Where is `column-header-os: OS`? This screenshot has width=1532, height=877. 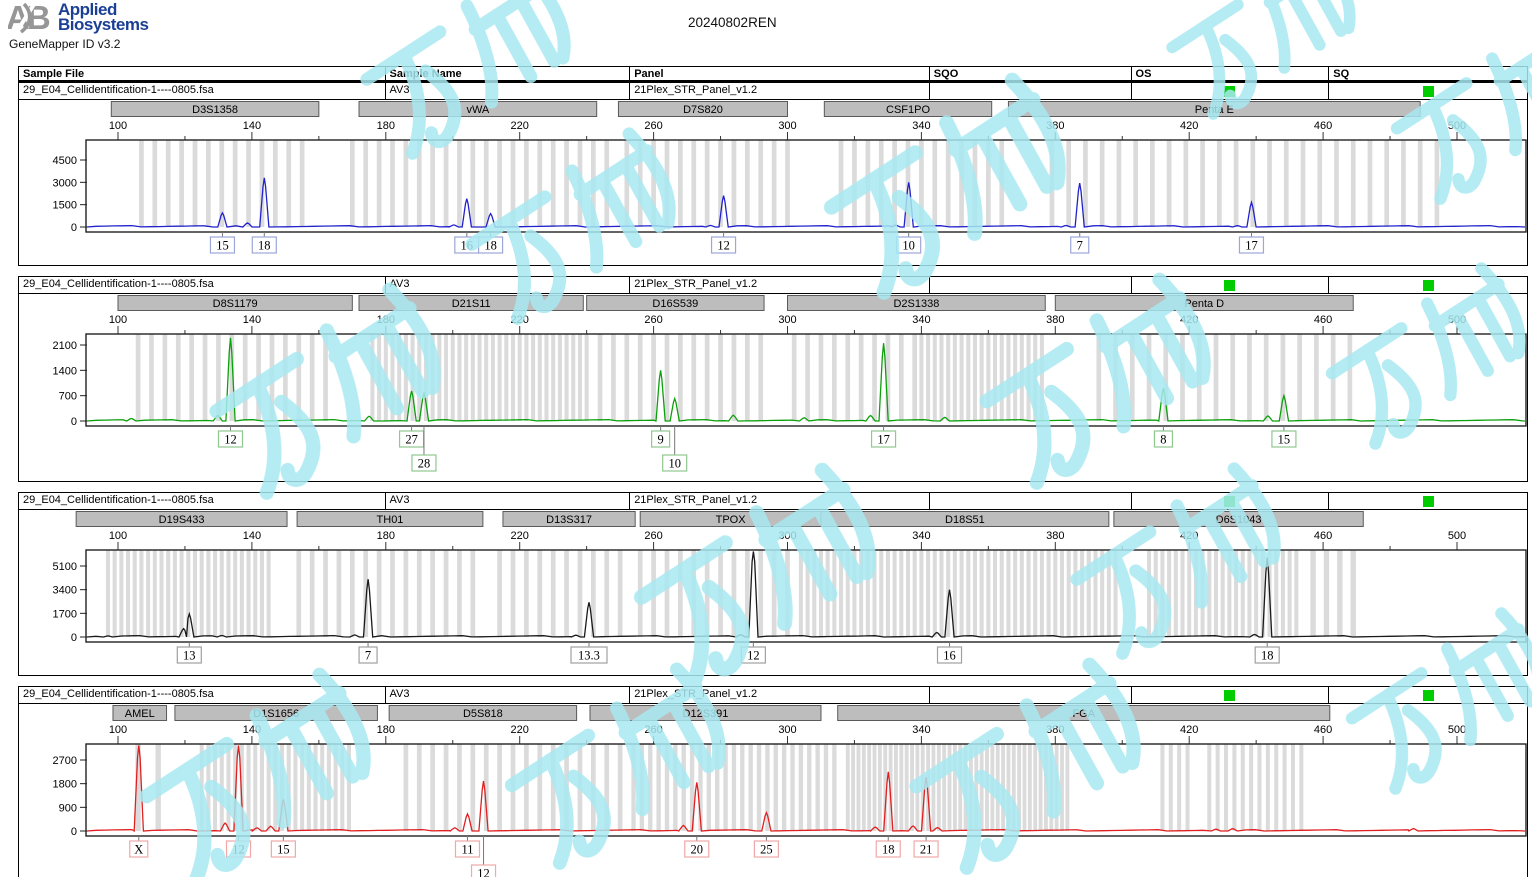
column-header-os: OS is located at coordinates (1231, 73).